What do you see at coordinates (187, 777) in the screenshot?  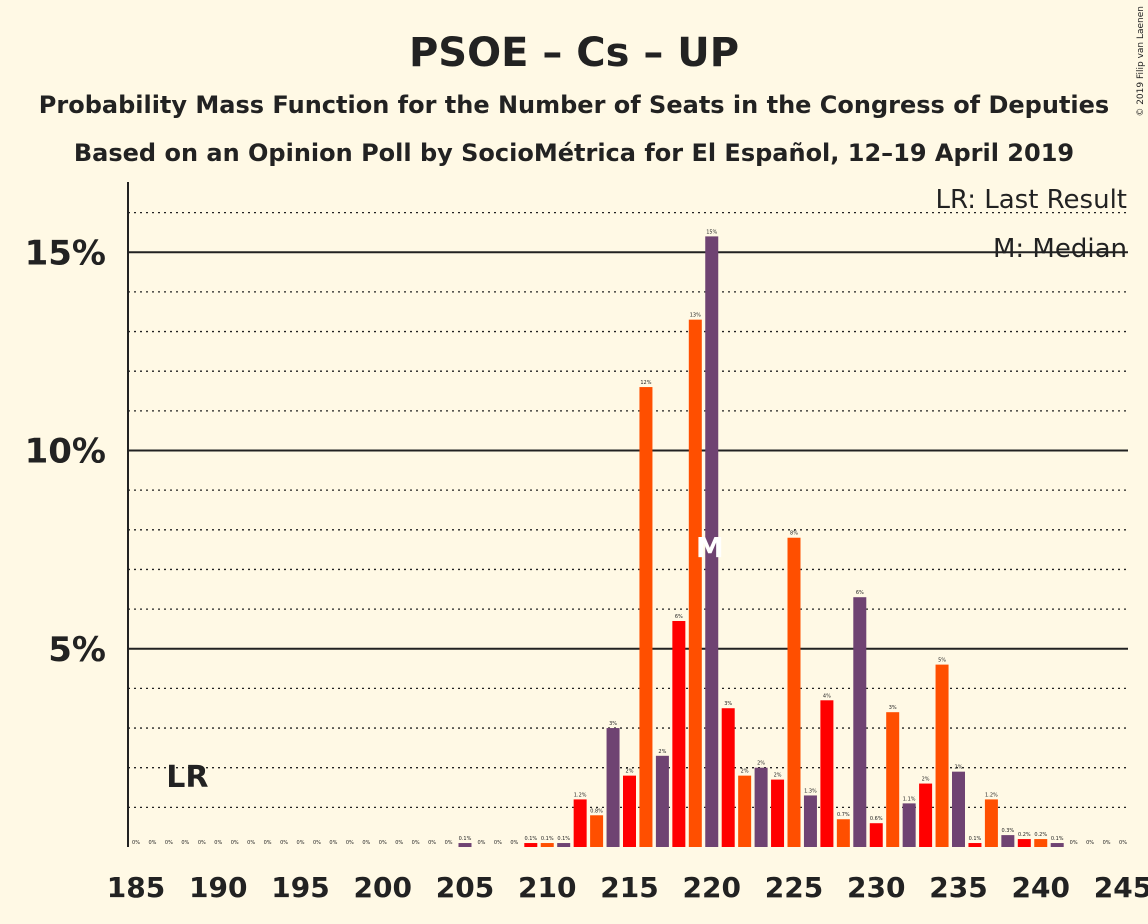 I see `last-result-marker: LR` at bounding box center [187, 777].